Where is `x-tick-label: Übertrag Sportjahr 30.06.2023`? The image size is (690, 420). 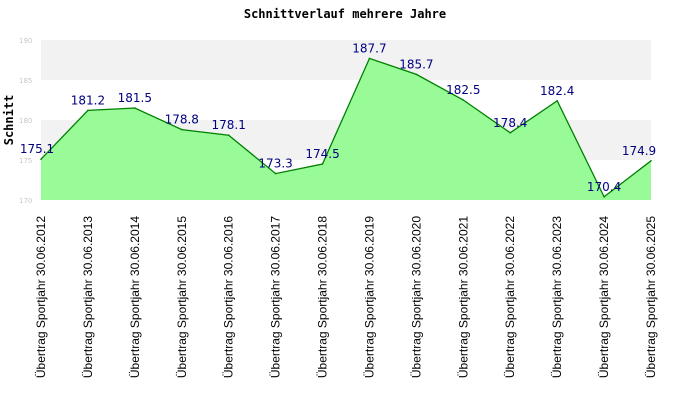
x-tick-label: Übertrag Sportjahr 30.06.2023 is located at coordinates (557, 297).